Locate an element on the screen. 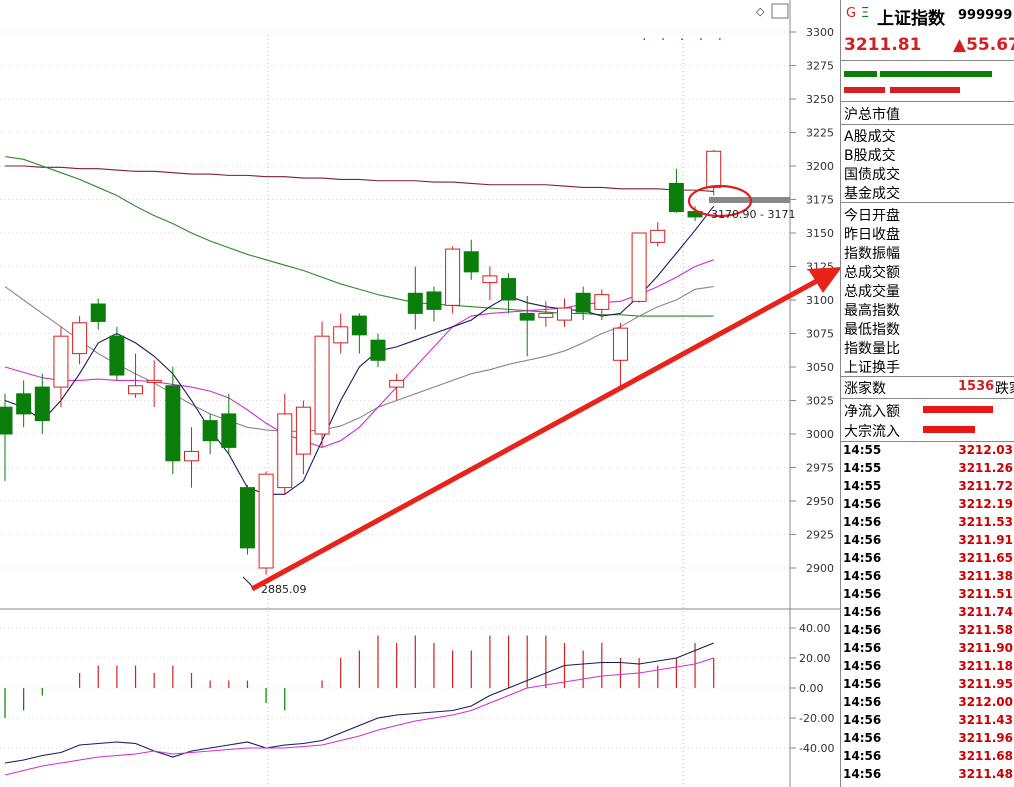  lower-line-magenta is located at coordinates (359, 716).